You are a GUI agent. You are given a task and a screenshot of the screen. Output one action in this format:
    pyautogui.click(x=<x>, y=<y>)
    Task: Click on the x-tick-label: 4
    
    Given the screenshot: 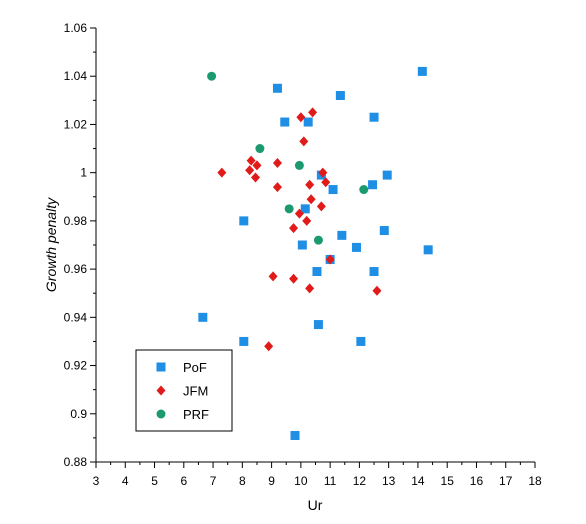 What is the action you would take?
    pyautogui.click(x=125, y=481)
    